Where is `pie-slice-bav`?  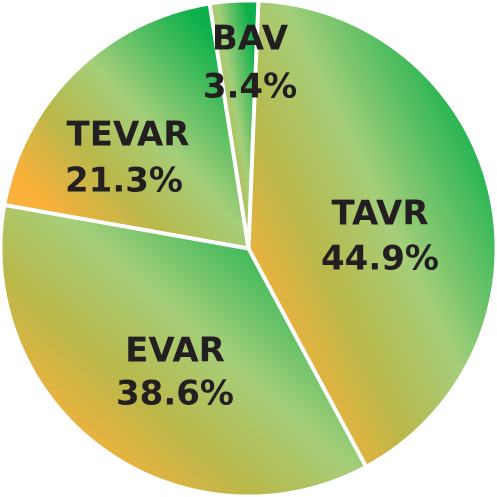
pie-slice-bav is located at coordinates (234, 125).